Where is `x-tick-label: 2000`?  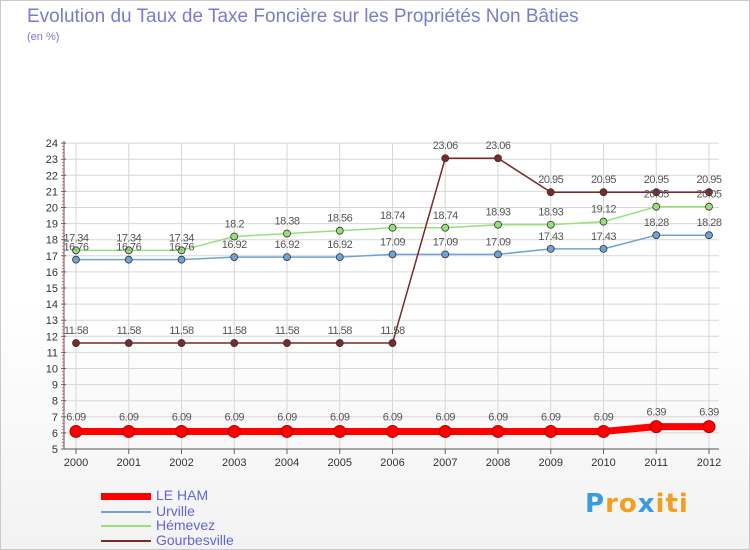
x-tick-label: 2000 is located at coordinates (76, 463).